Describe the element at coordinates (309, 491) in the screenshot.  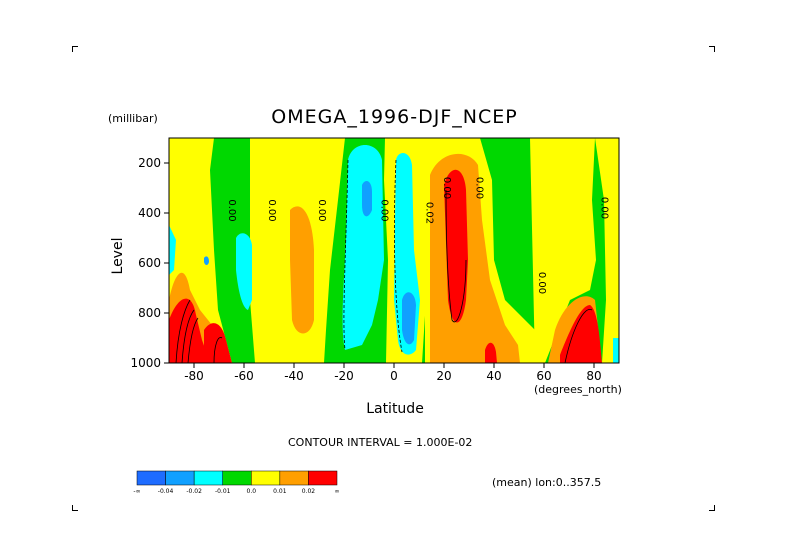
I see `colorbar-label: 0.02` at that location.